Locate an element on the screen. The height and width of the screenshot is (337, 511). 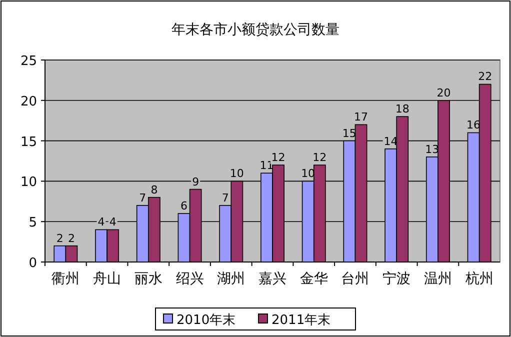
x-tick-label: 金华 is located at coordinates (314, 279).